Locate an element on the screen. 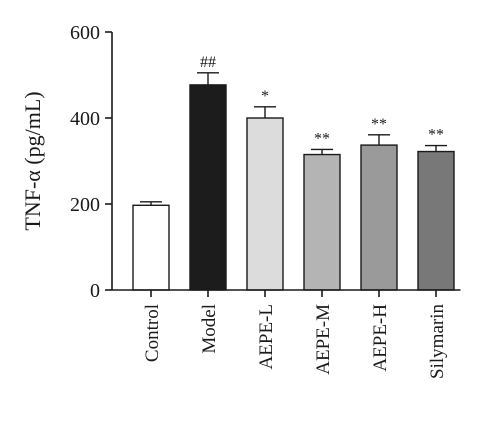 The height and width of the screenshot is (427, 500). x-category-label: Model is located at coordinates (209, 329).